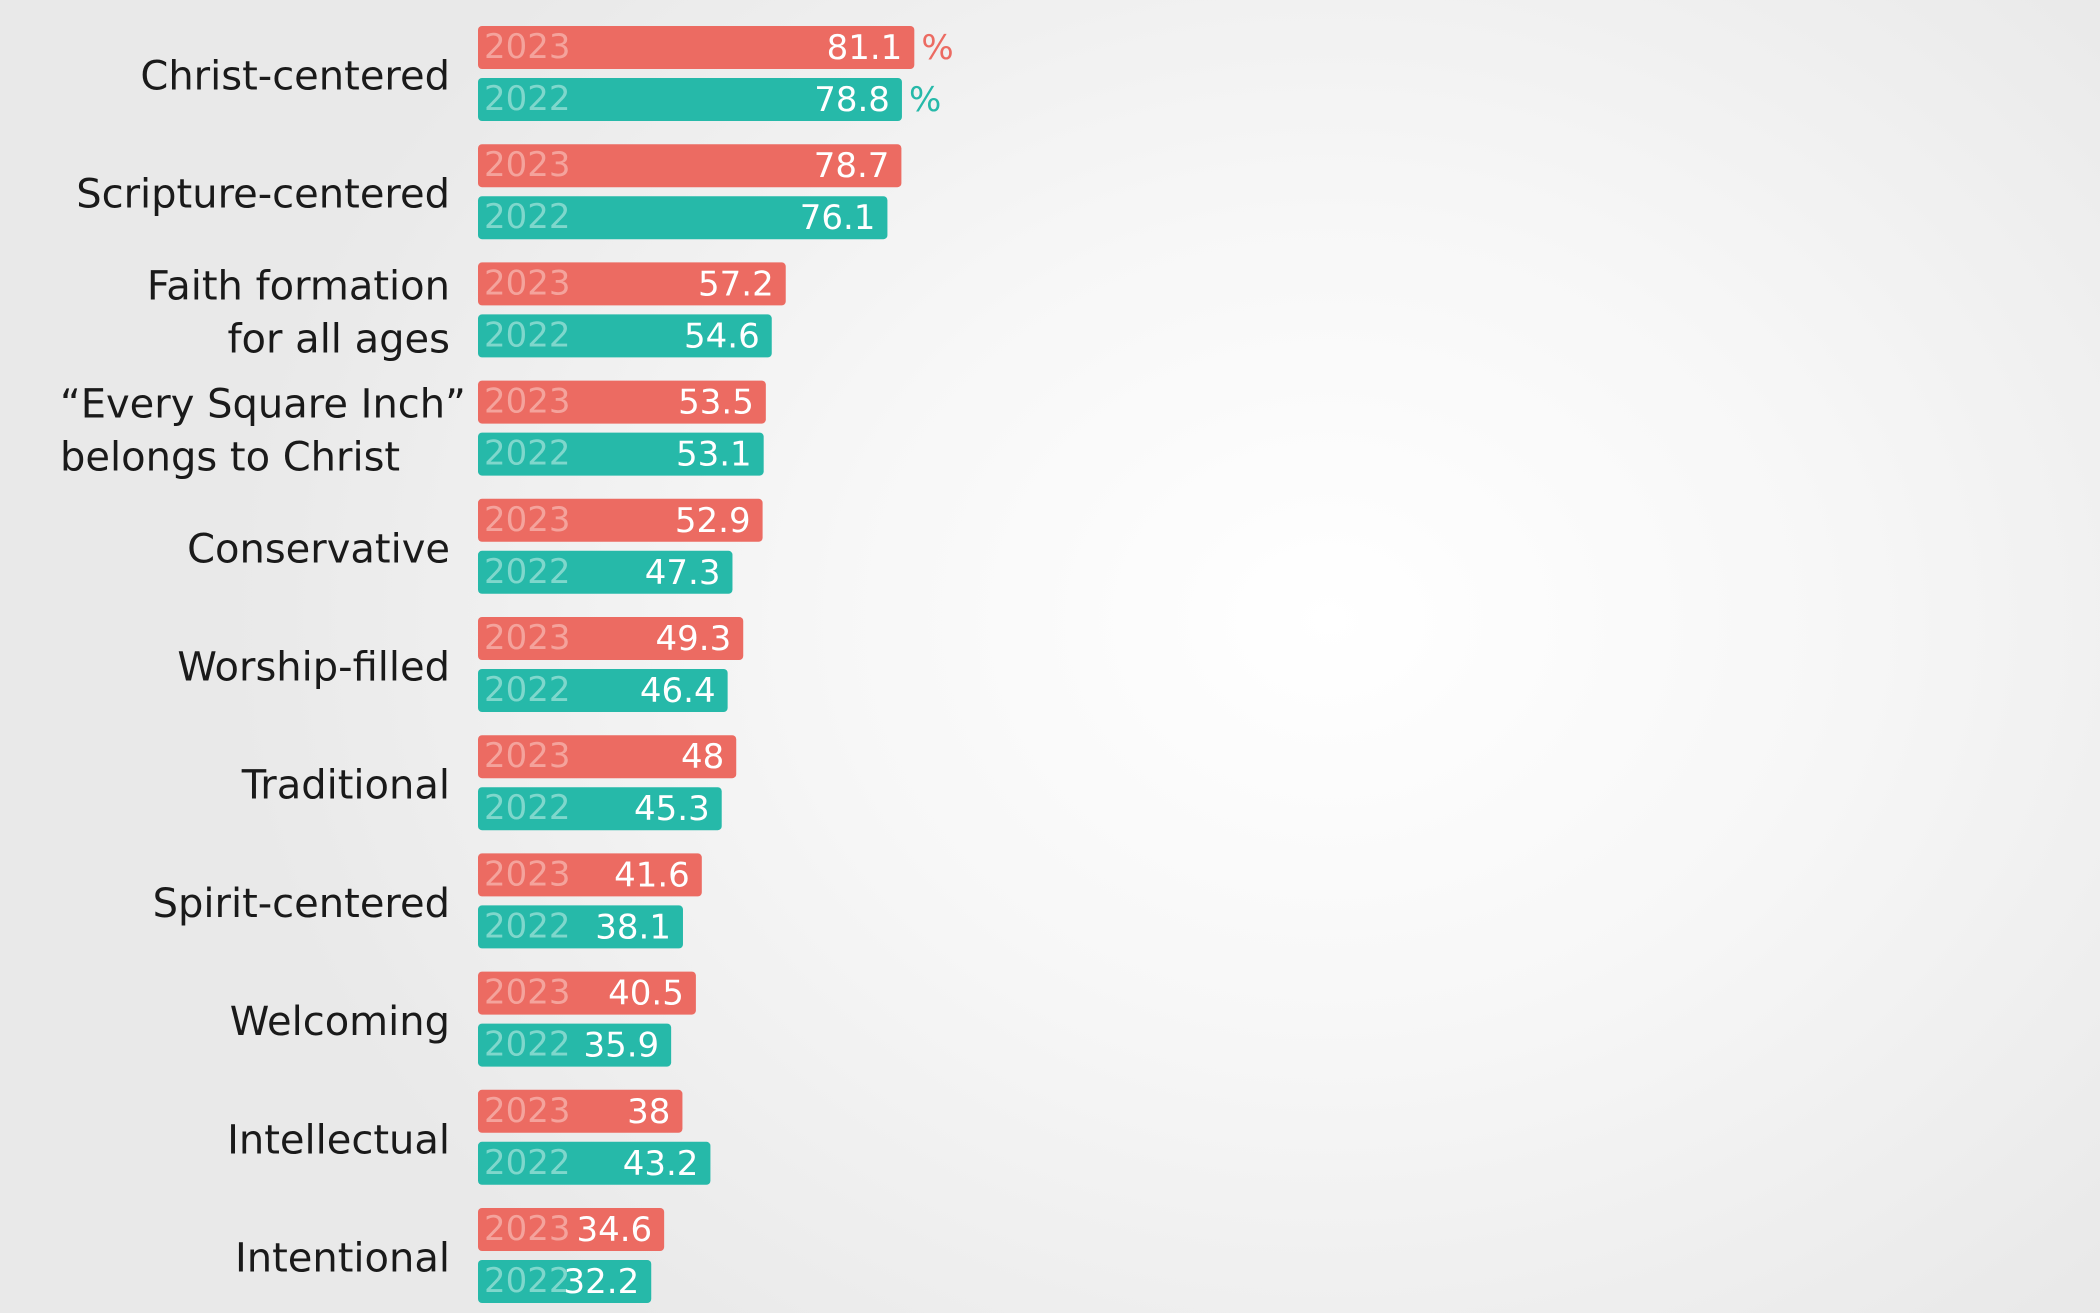 This screenshot has width=2100, height=1313. I want to click on bar-2022-intellectual, so click(594, 1163).